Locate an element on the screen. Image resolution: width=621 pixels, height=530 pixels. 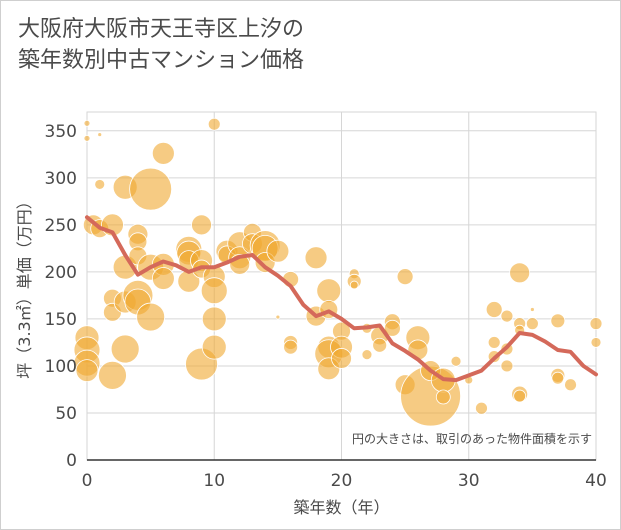
y-tick-label: 250 is located at coordinates (61, 226).